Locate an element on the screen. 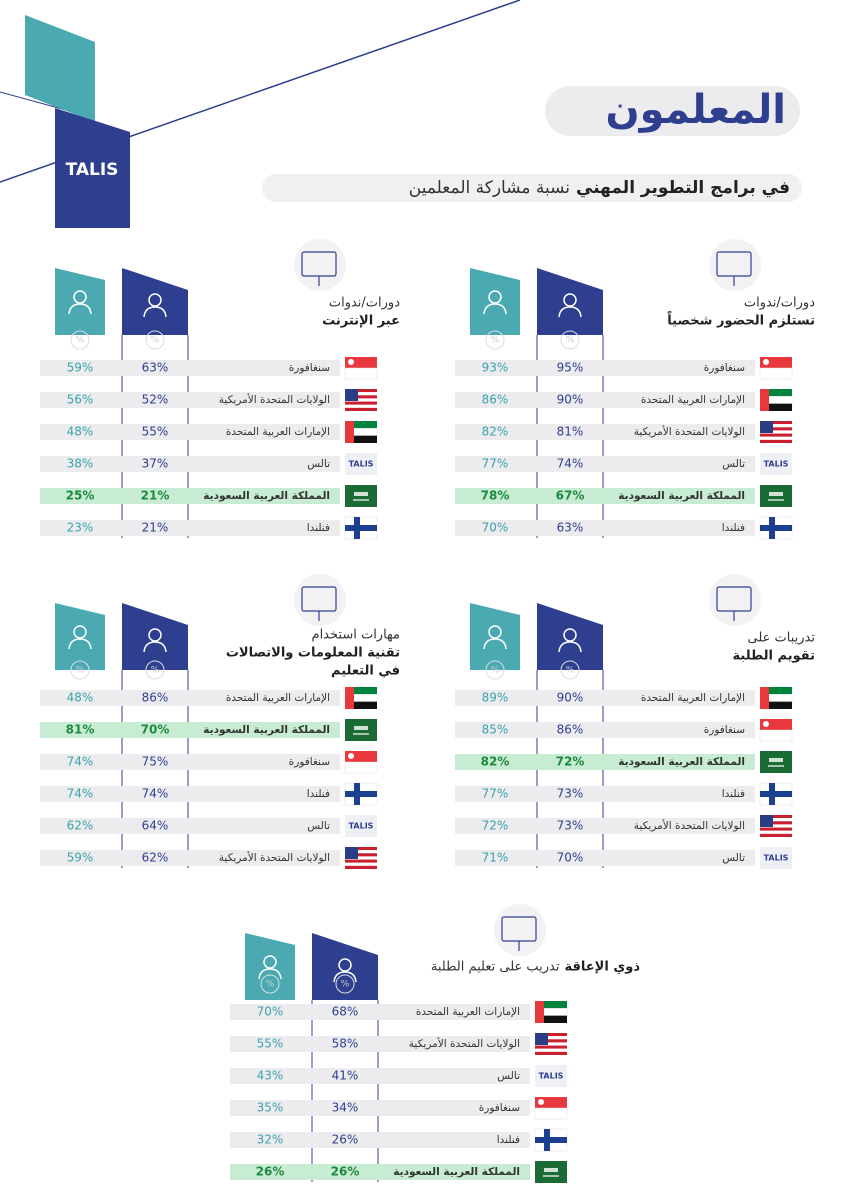 The height and width of the screenshot is (1200, 845). female-header is located at coordinates (80, 301).